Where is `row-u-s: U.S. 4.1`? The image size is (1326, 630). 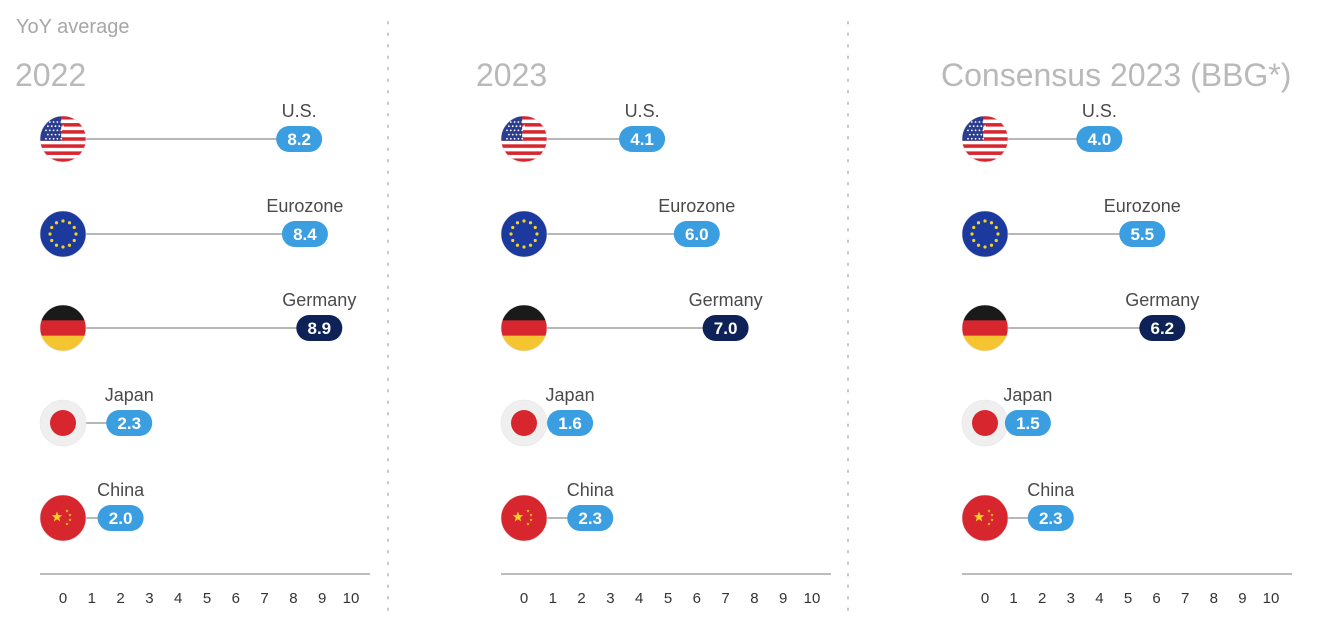 row-u-s: U.S. 4.1 is located at coordinates (583, 132).